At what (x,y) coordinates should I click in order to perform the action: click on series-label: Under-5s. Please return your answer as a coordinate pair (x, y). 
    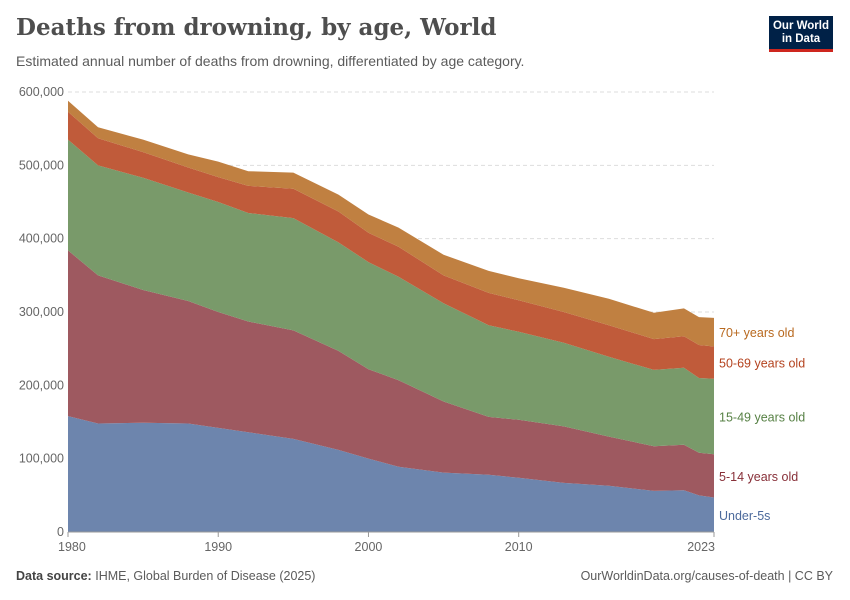
    Looking at the image, I should click on (744, 516).